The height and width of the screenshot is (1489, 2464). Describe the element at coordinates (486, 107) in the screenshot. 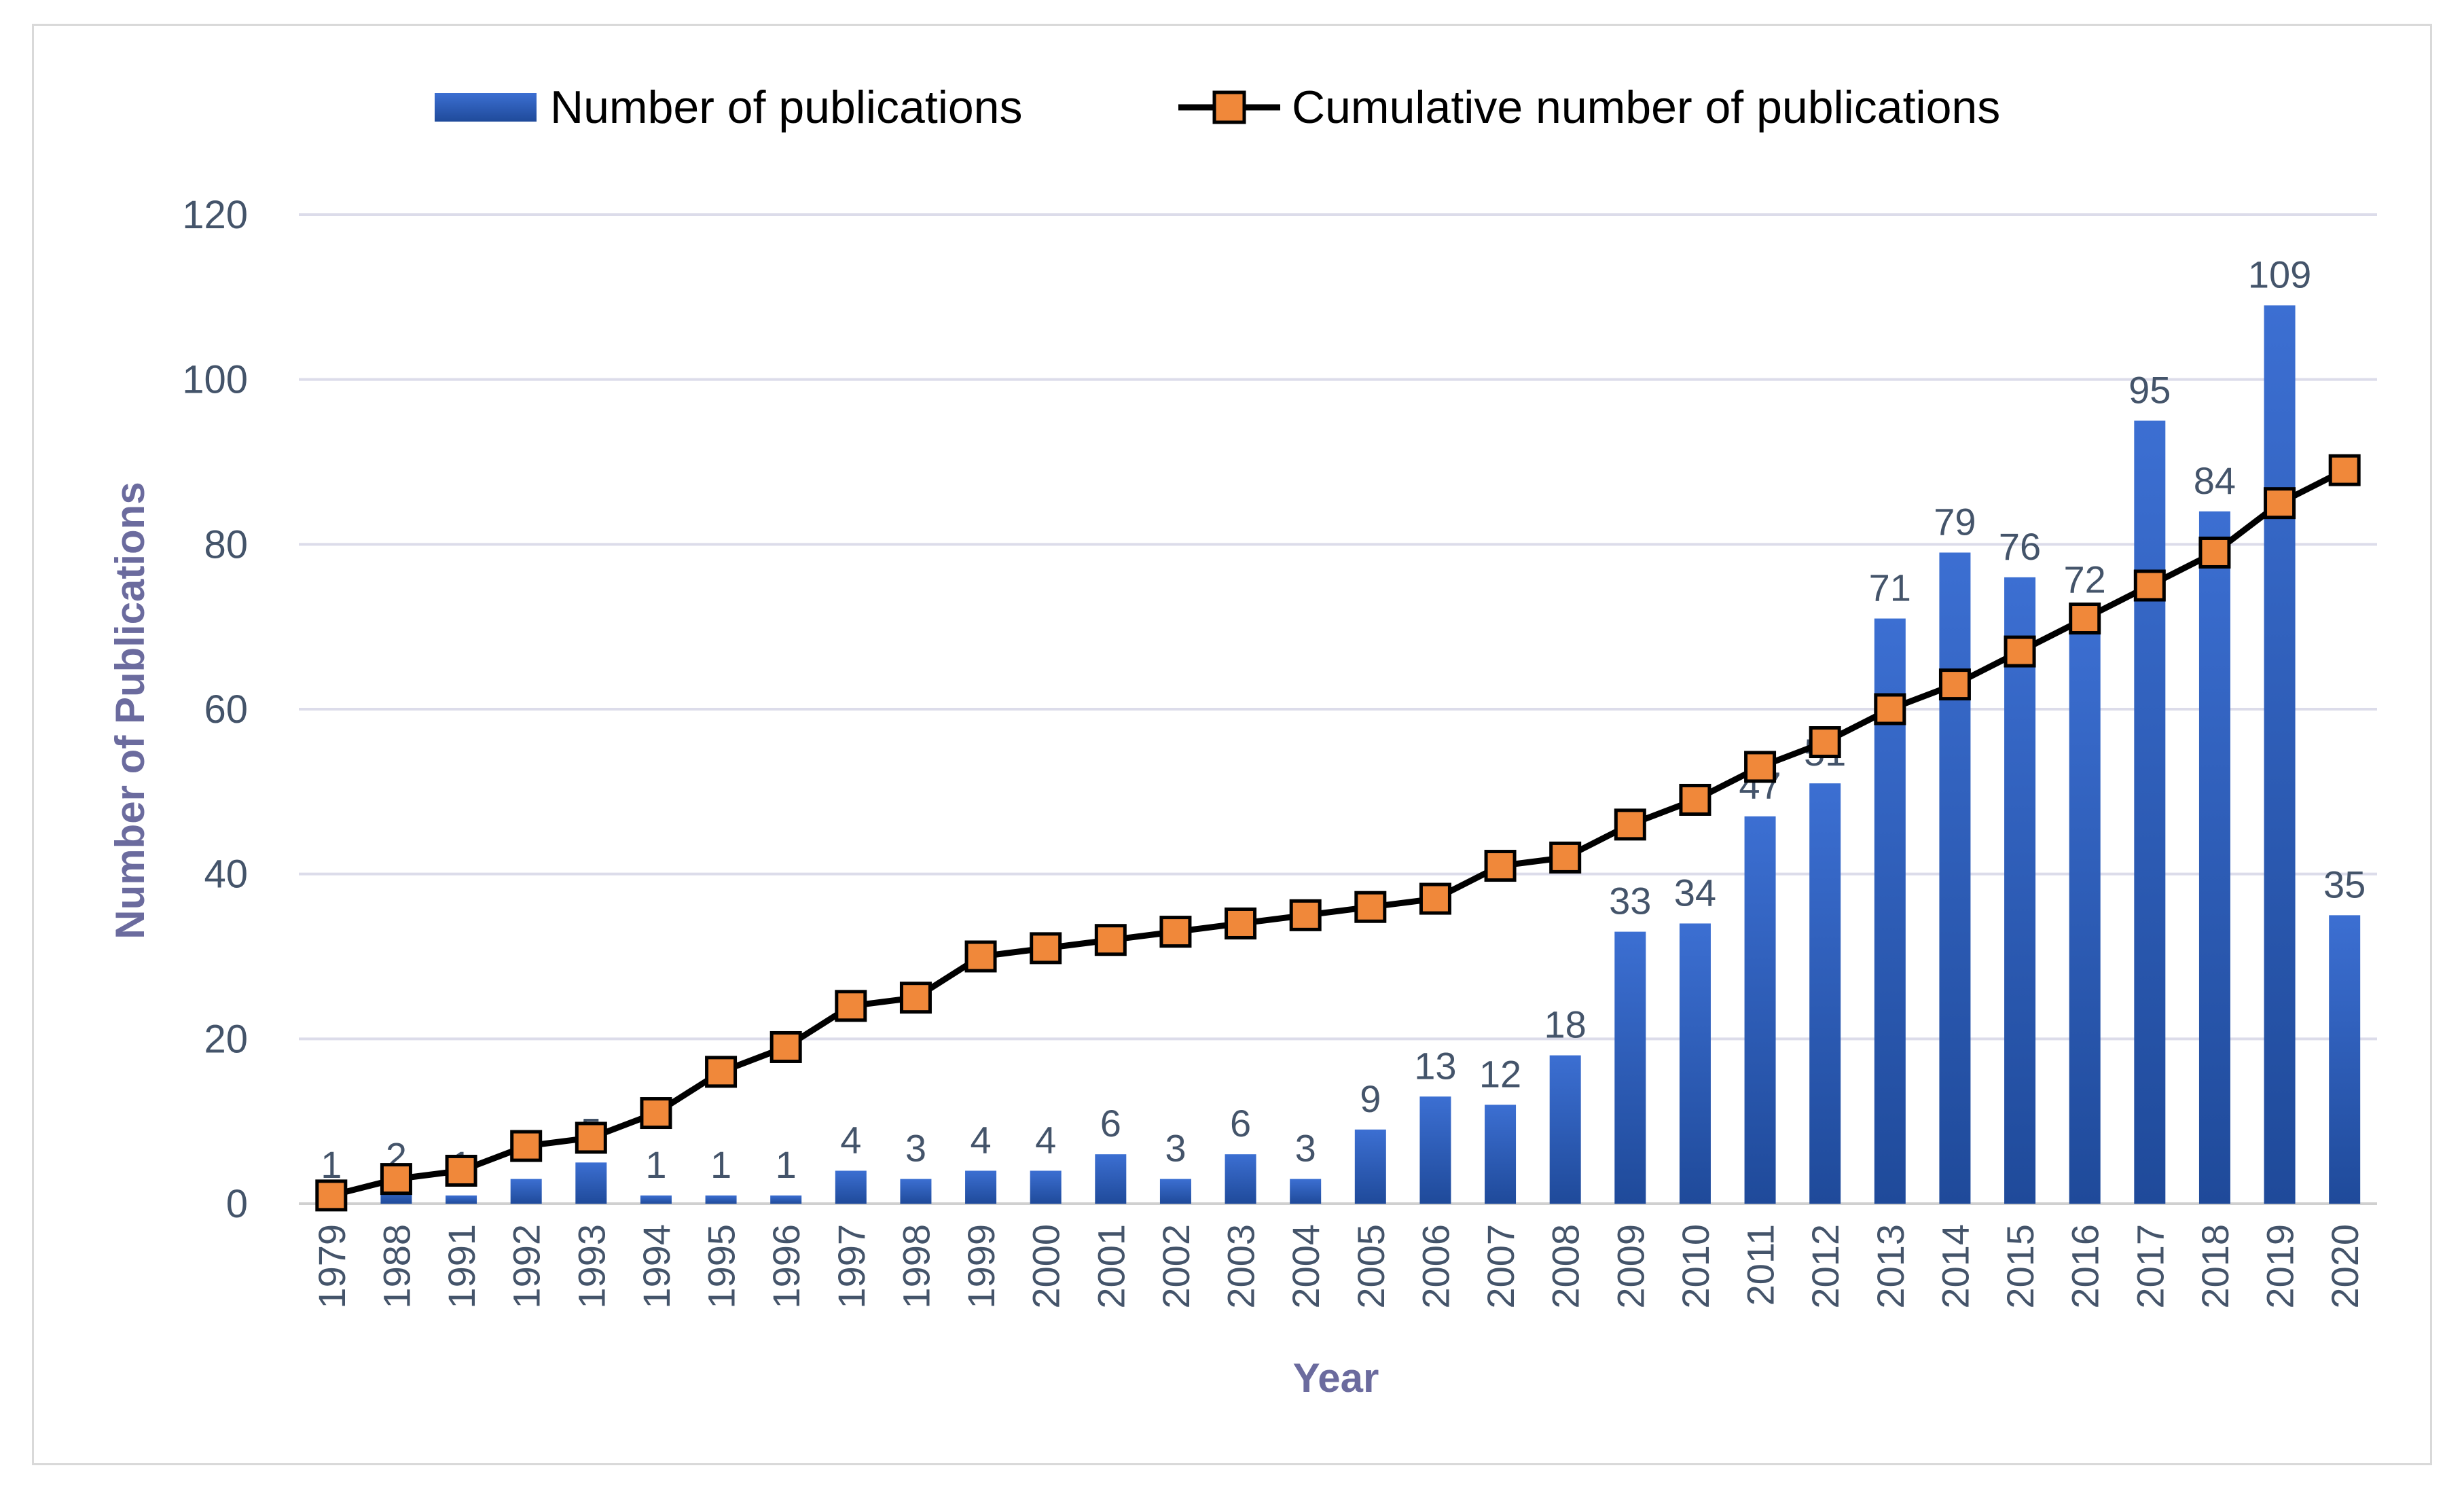

I see `legend-bar-swatch` at that location.